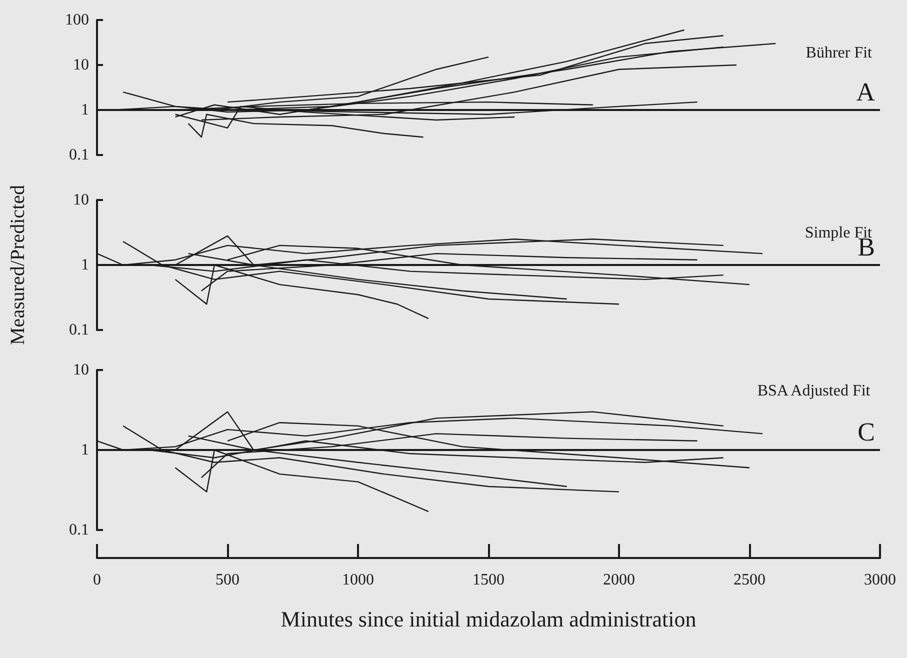 The width and height of the screenshot is (907, 658). What do you see at coordinates (77, 20) in the screenshot?
I see `y-tick-label: 100` at bounding box center [77, 20].